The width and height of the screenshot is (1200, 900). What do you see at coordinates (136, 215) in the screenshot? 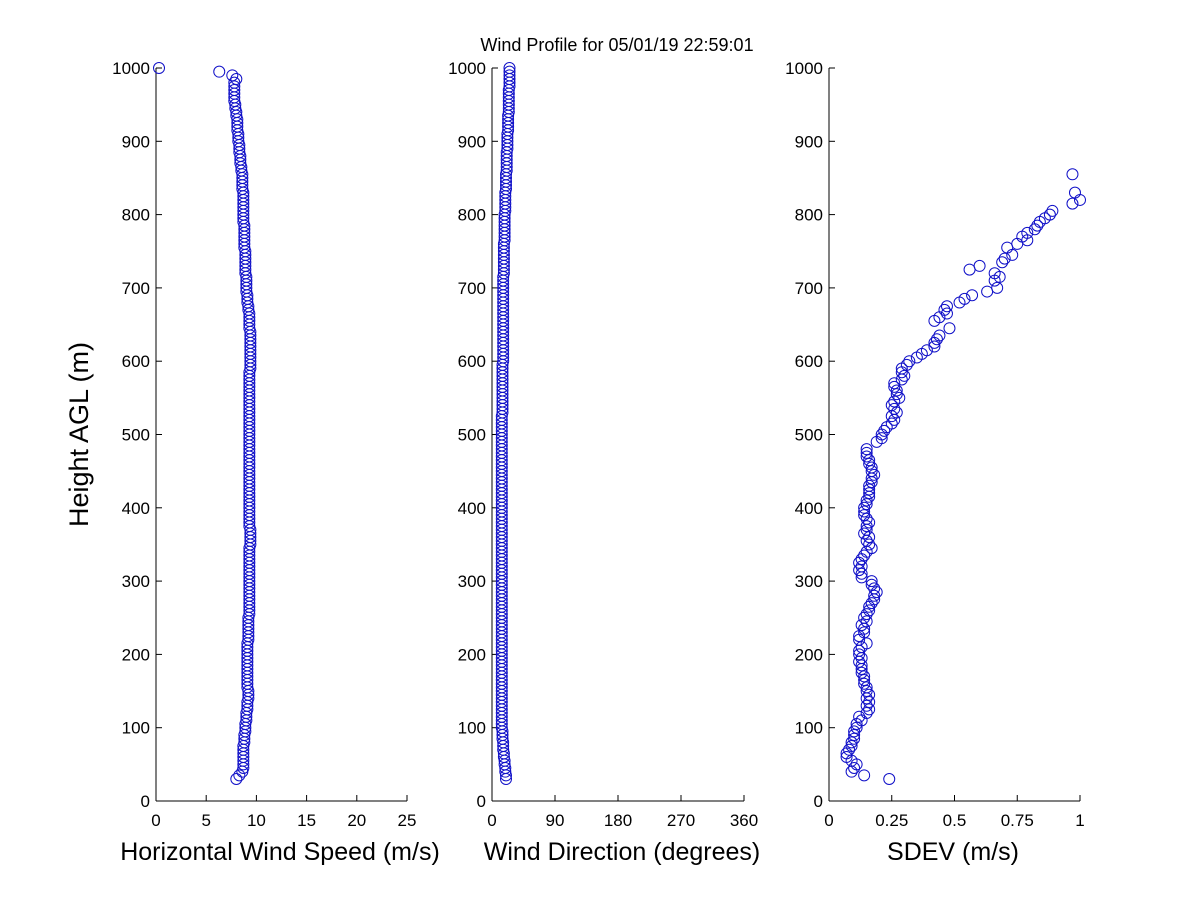
I see `y-tick-label-speed-8: 800` at bounding box center [136, 215].